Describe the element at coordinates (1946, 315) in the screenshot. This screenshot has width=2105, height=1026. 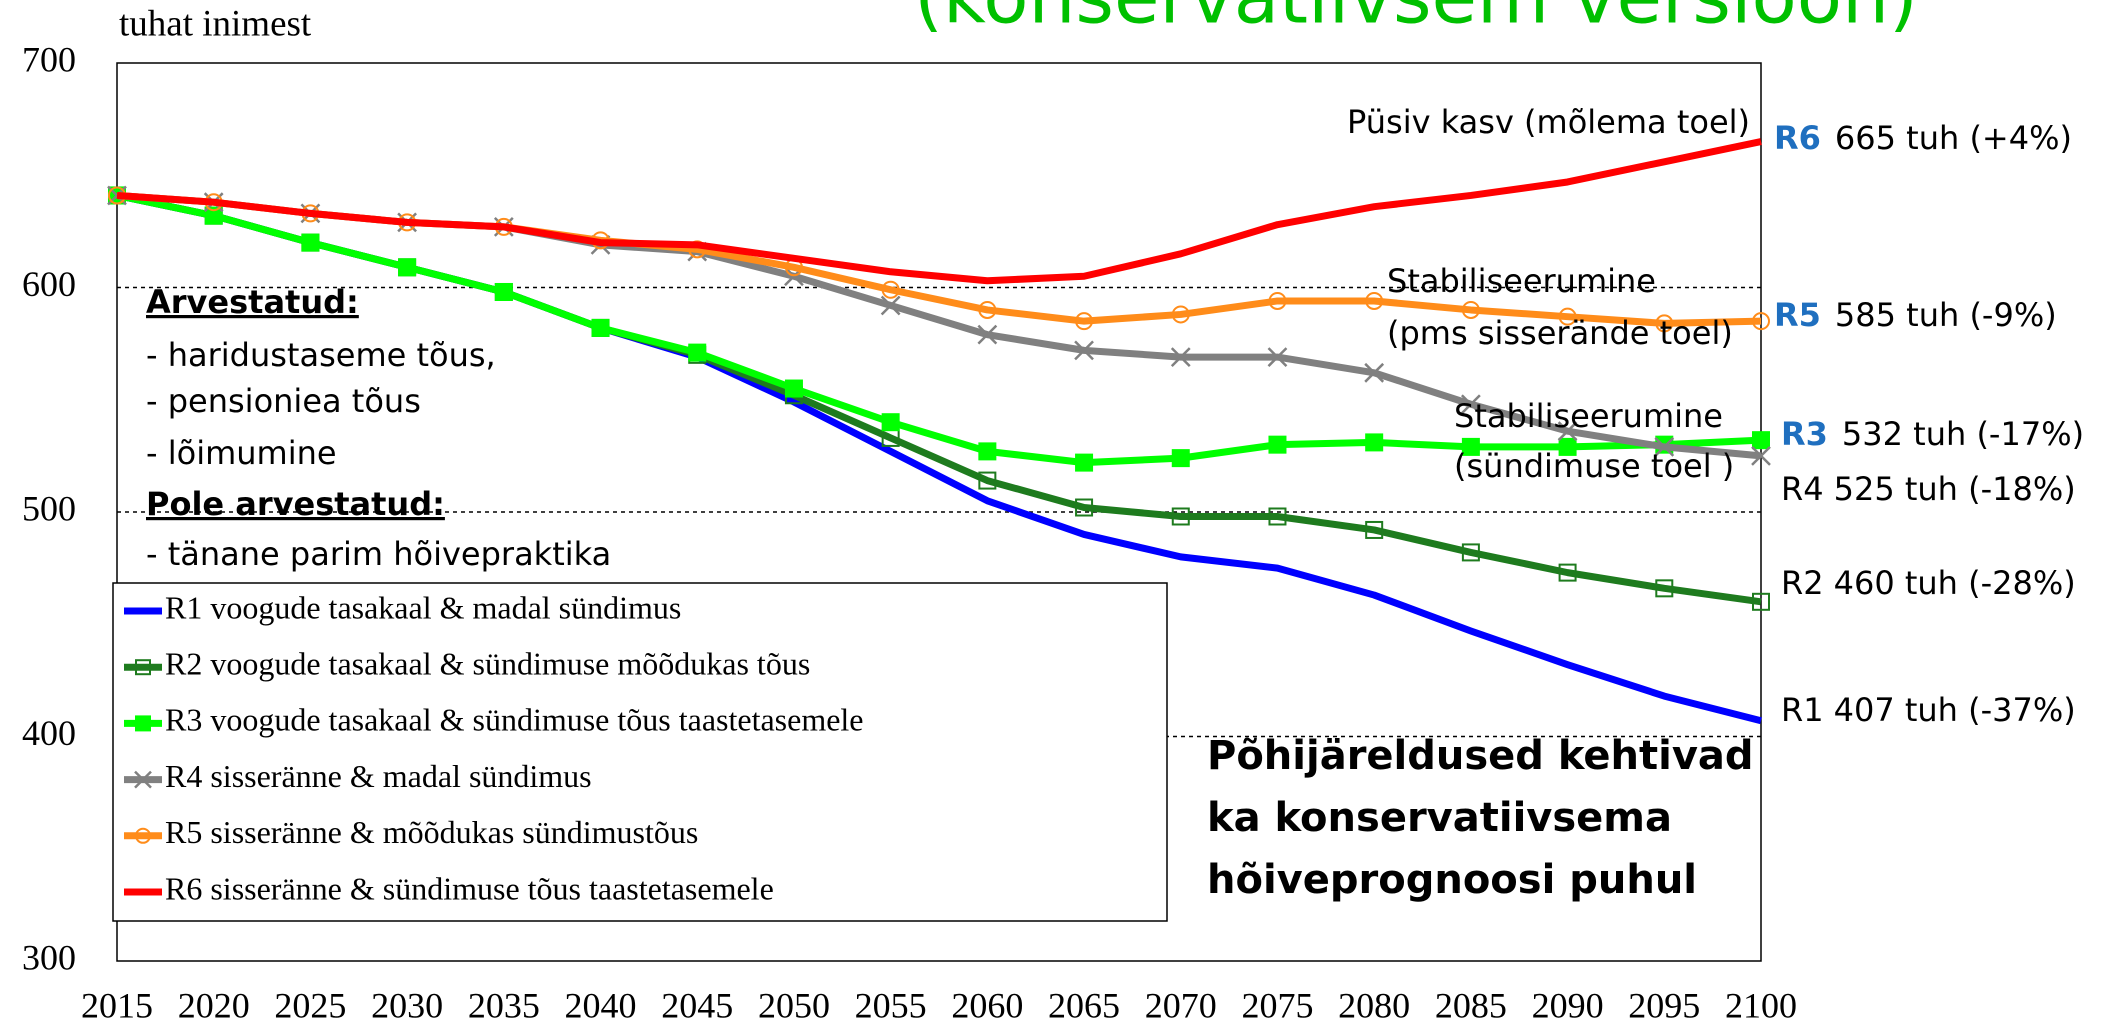
I see `end-label-value: 585 tuh (-9%)` at that location.